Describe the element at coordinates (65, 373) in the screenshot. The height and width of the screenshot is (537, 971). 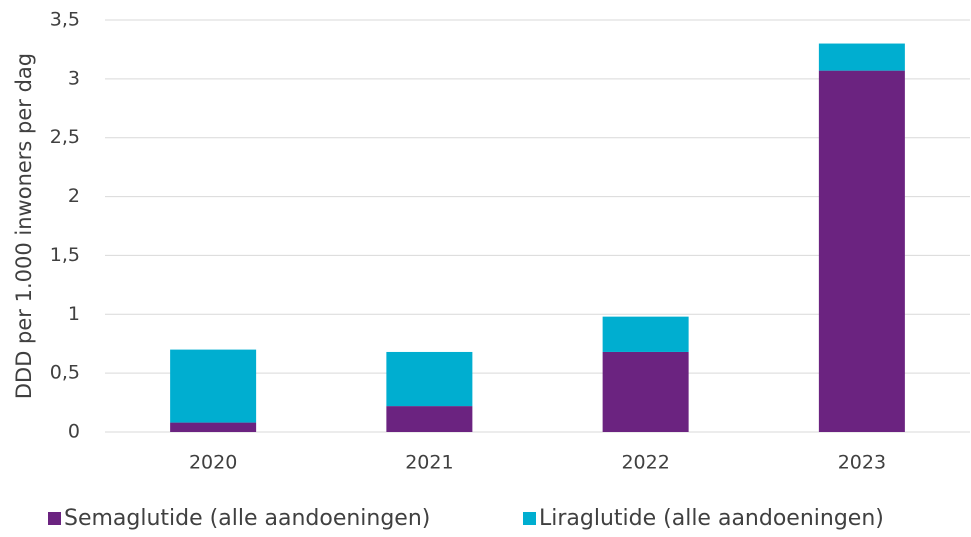
I see `y-tick-label: 0,5` at that location.